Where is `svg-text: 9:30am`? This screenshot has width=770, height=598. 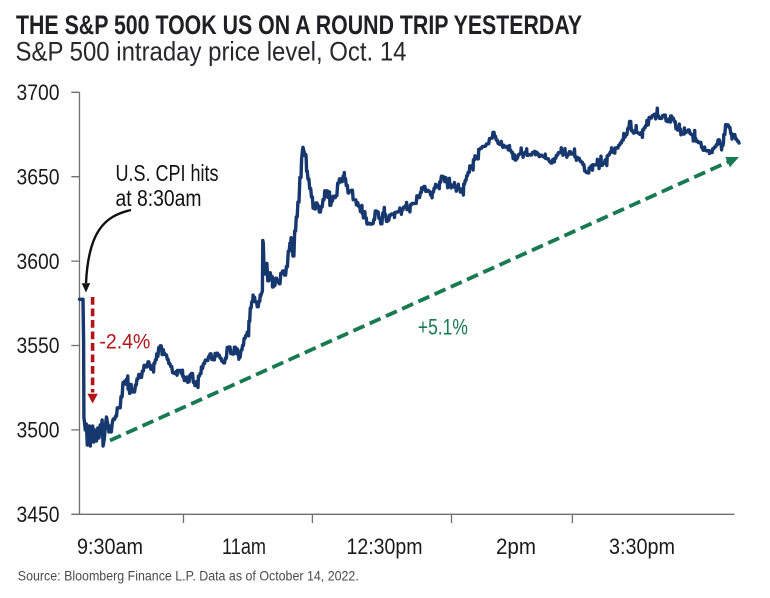 svg-text: 9:30am is located at coordinates (110, 546).